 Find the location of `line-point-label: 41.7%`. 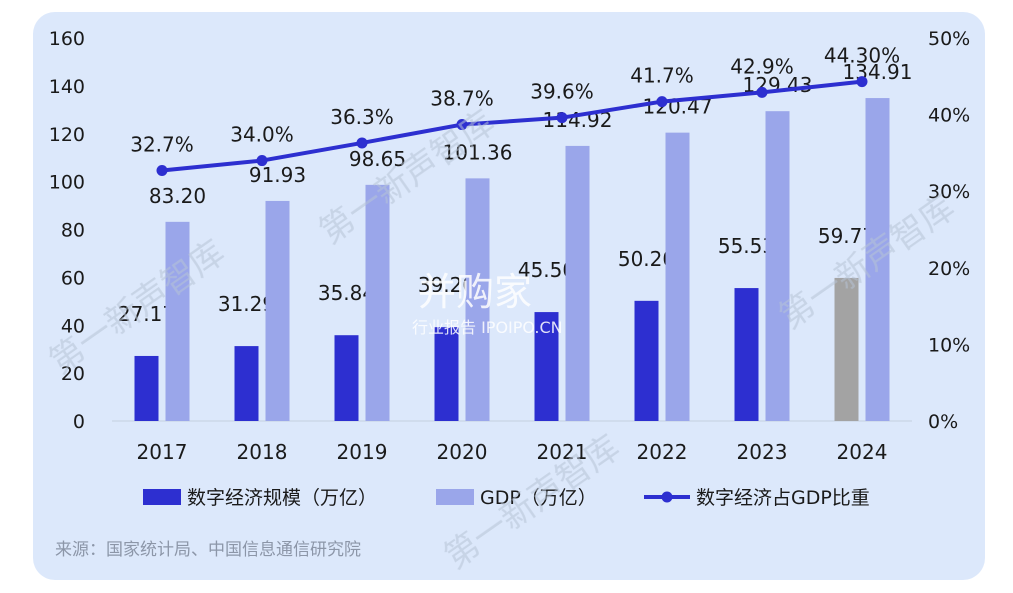

line-point-label: 41.7% is located at coordinates (662, 76).